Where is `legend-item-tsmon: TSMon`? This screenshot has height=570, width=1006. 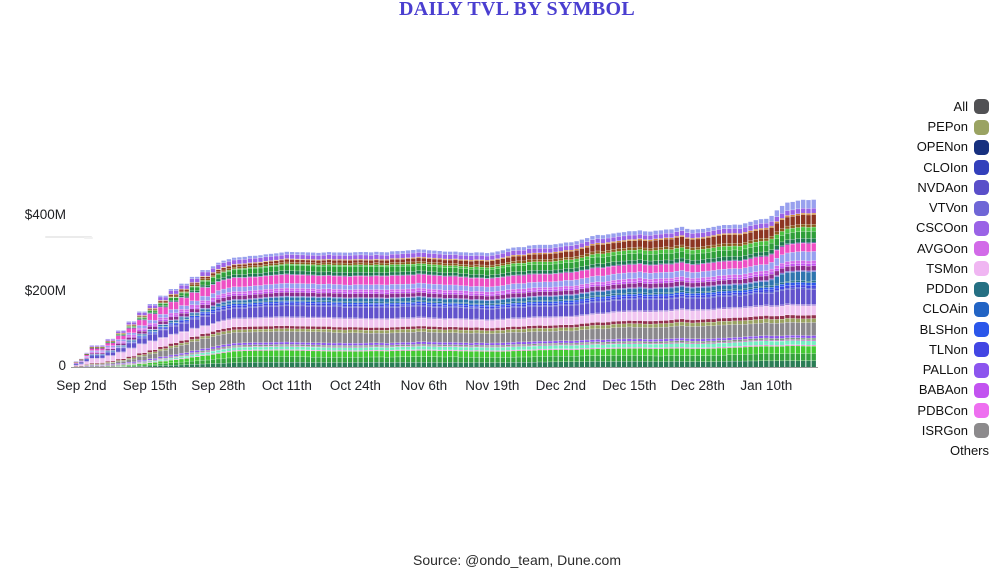
legend-item-tsmon: TSMon is located at coordinates (957, 269).